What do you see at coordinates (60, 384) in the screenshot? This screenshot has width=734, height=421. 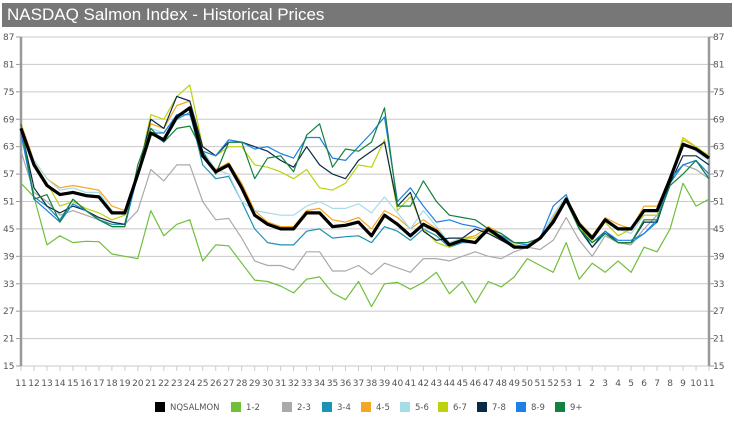 I see `x-tick-label: 14` at bounding box center [60, 384].